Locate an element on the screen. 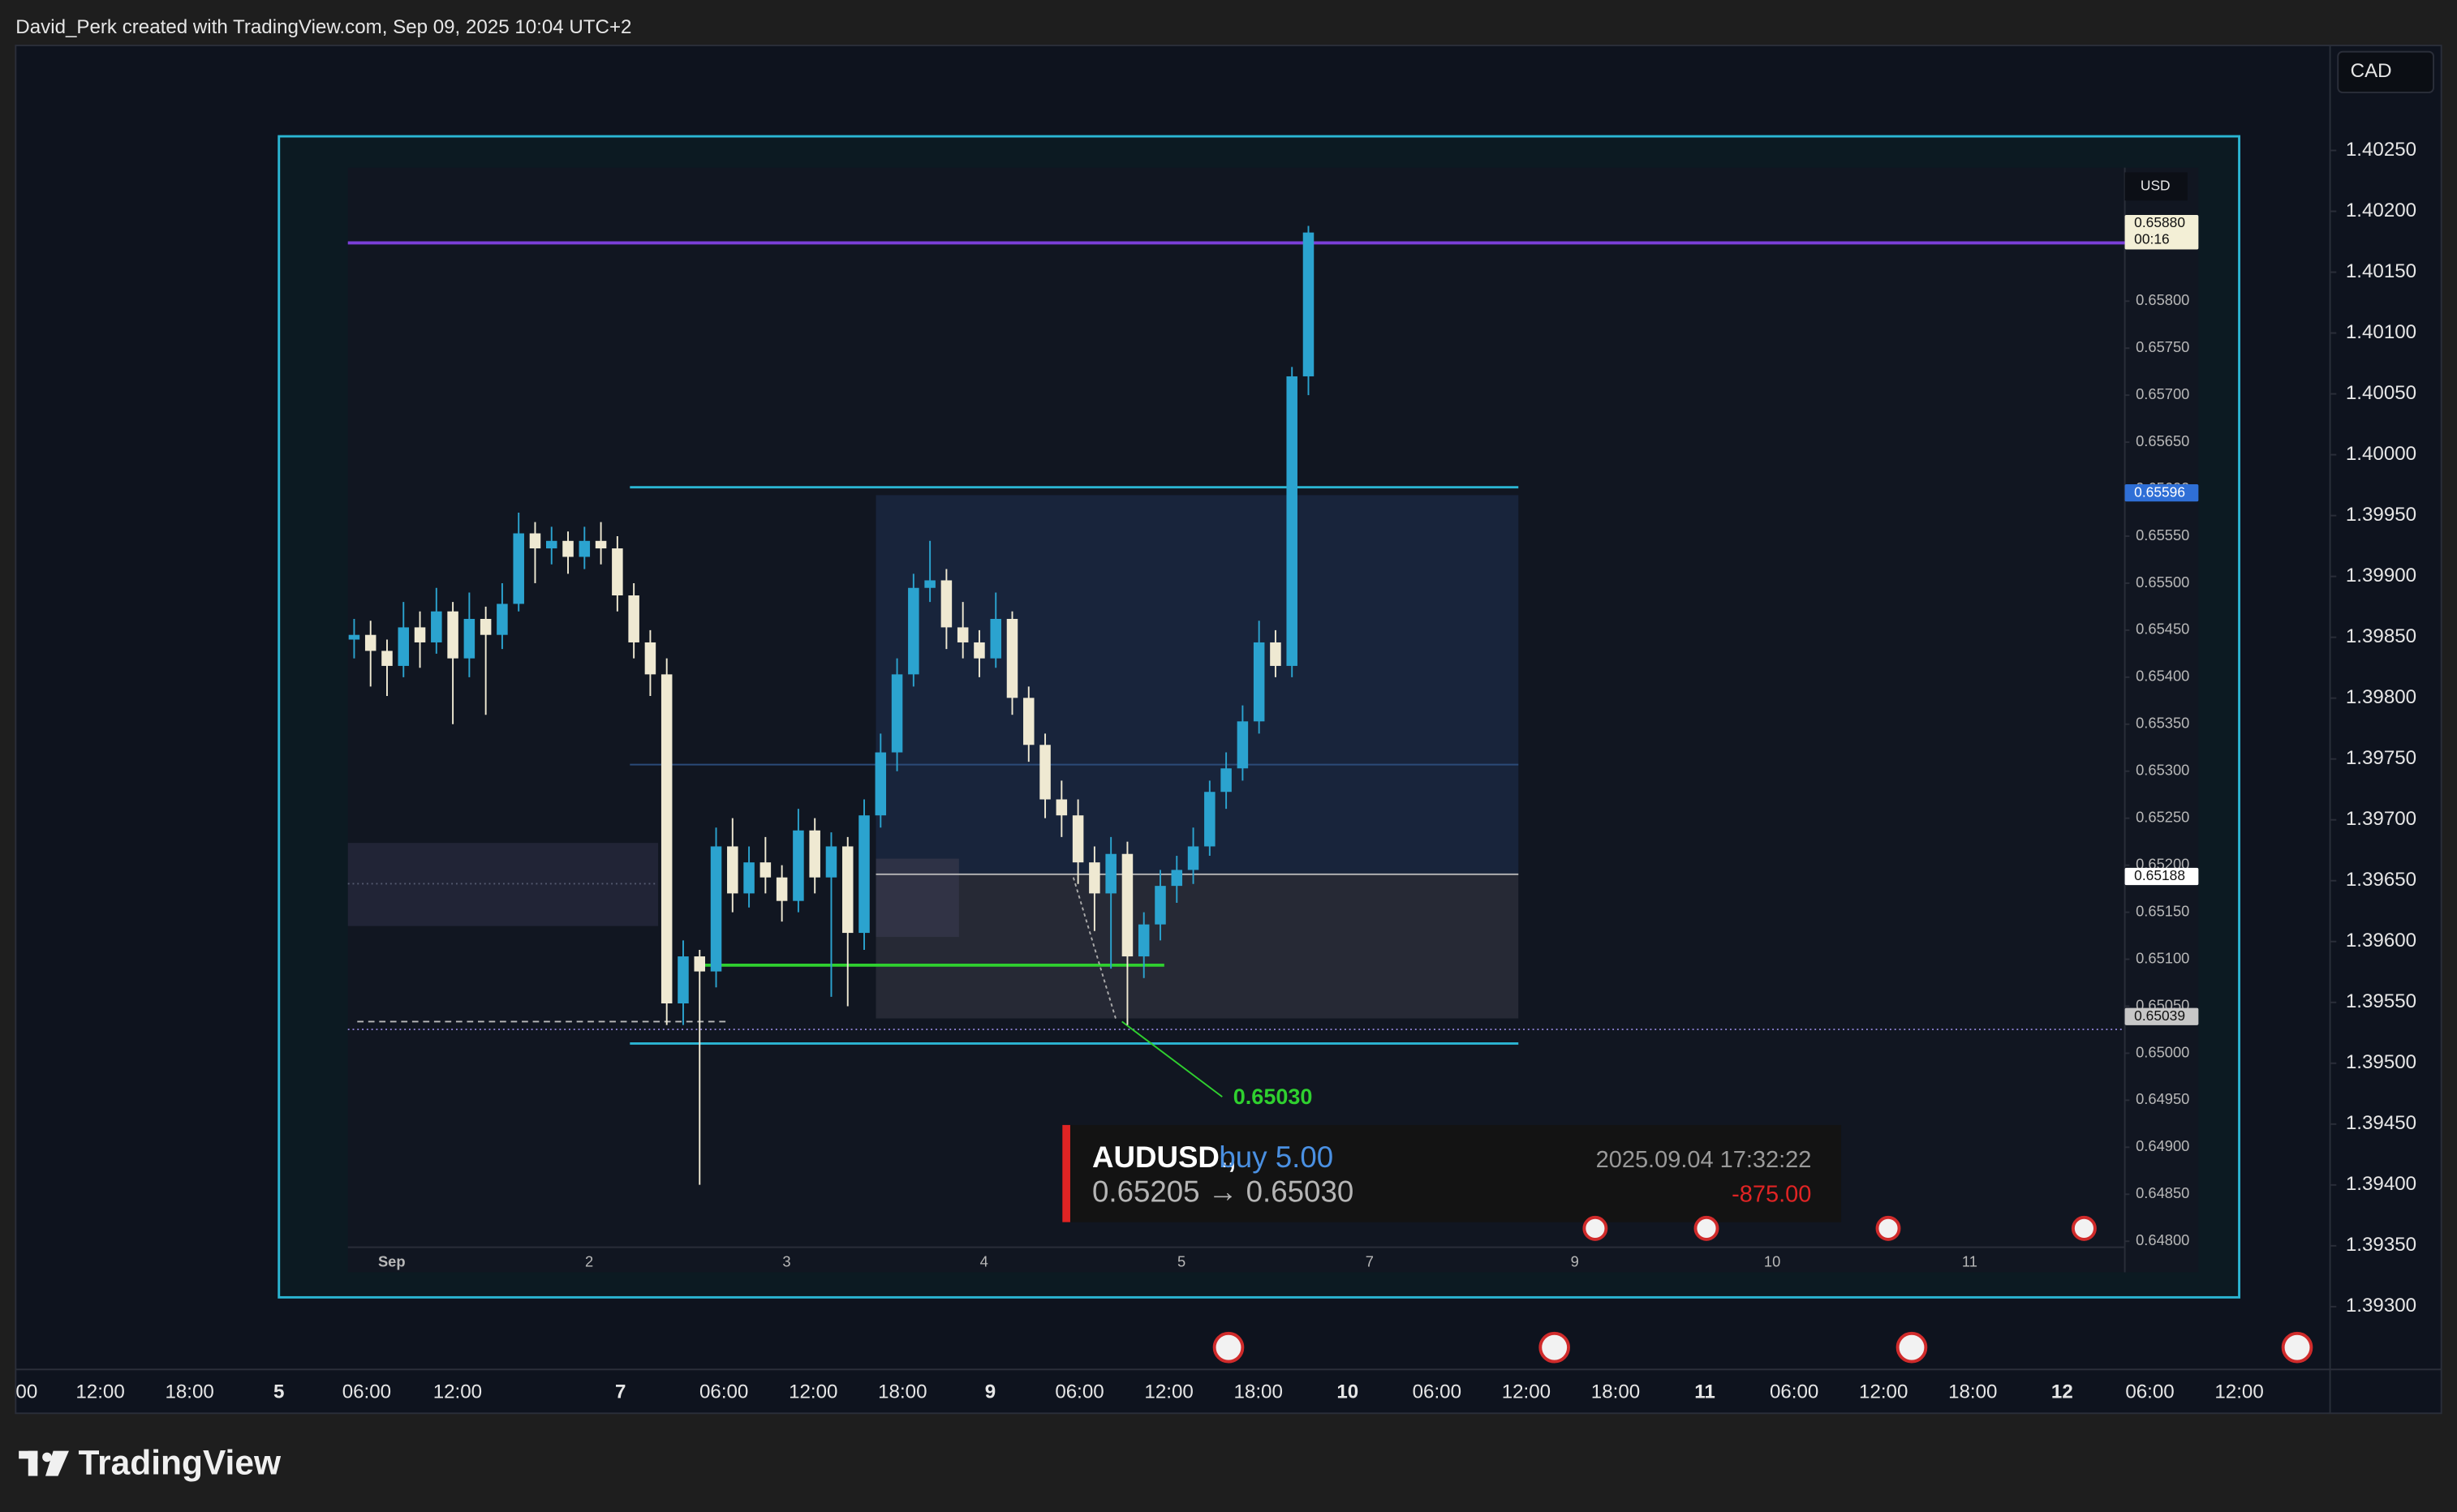 This screenshot has height=1512, width=2457. currency-box is located at coordinates (2385, 71).